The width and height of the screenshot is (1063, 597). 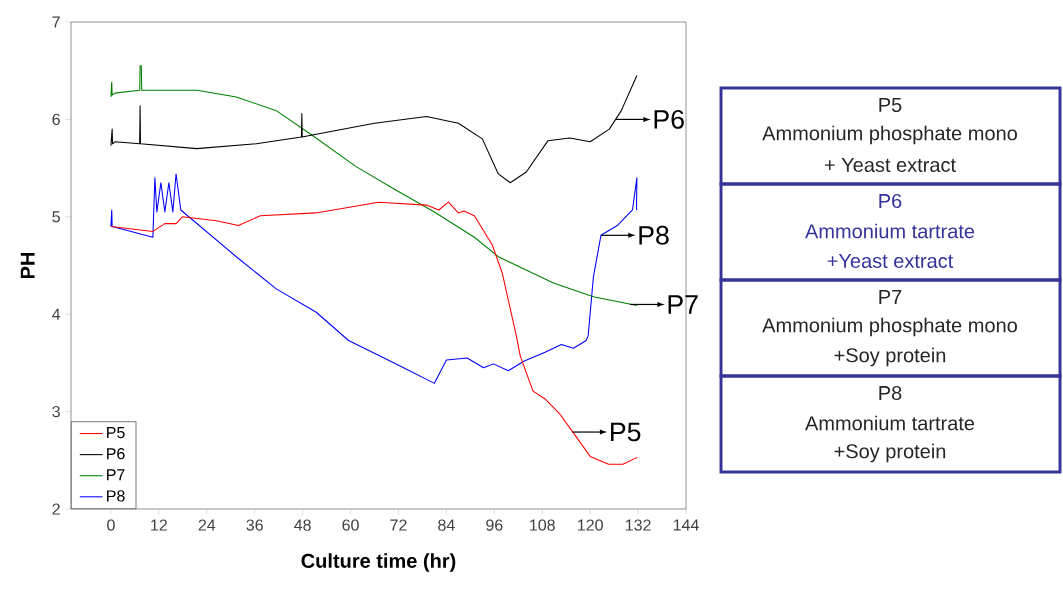 What do you see at coordinates (56, 217) in the screenshot?
I see `y-tick-label: 5` at bounding box center [56, 217].